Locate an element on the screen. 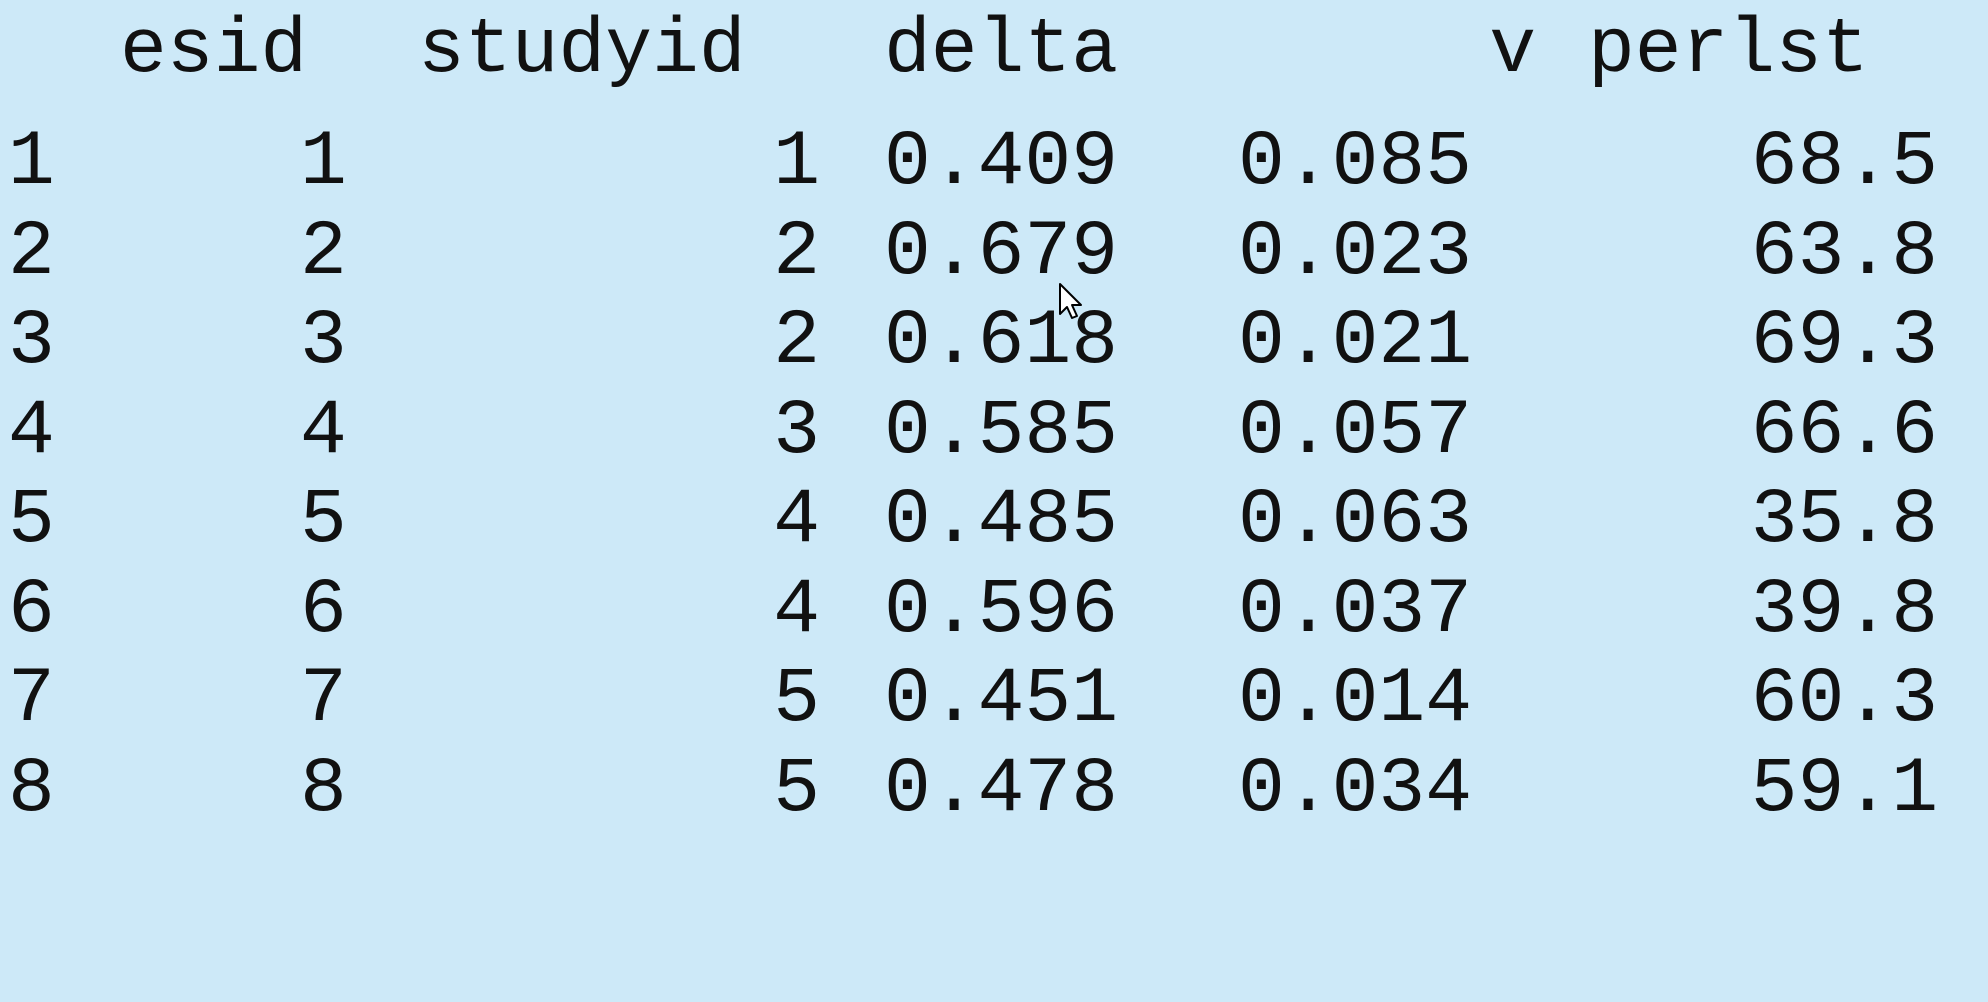 This screenshot has width=1988, height=1002. cell-v: 0.021 is located at coordinates (1355, 342).